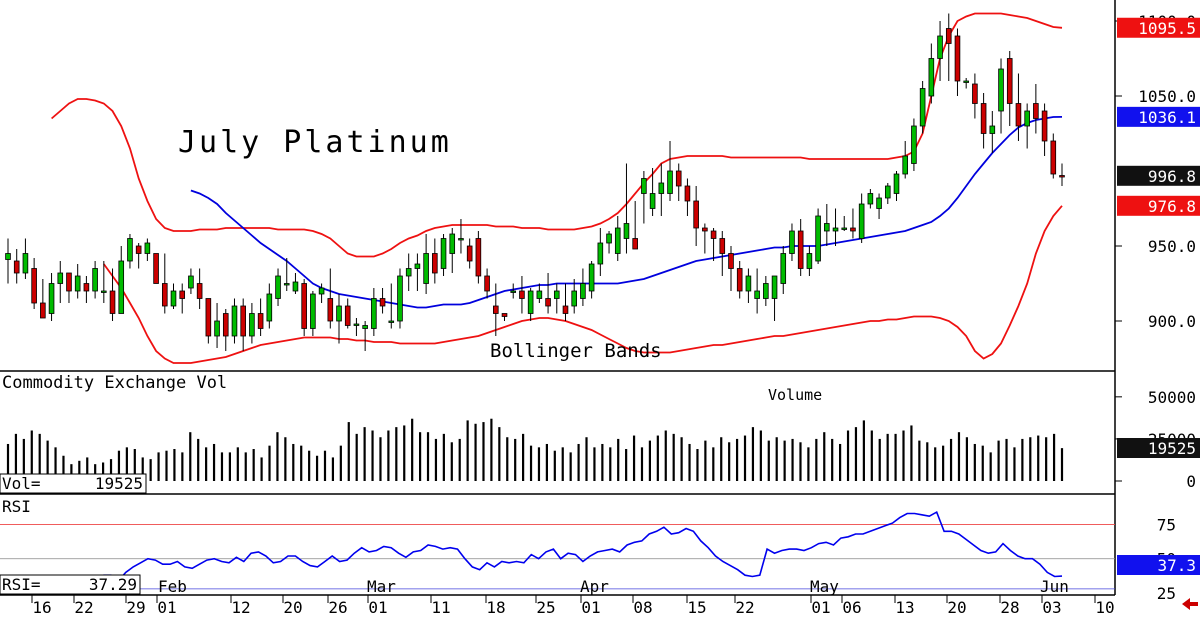 The image size is (1200, 617). What do you see at coordinates (795, 395) in the screenshot?
I see `volume-label: Volume` at bounding box center [795, 395].